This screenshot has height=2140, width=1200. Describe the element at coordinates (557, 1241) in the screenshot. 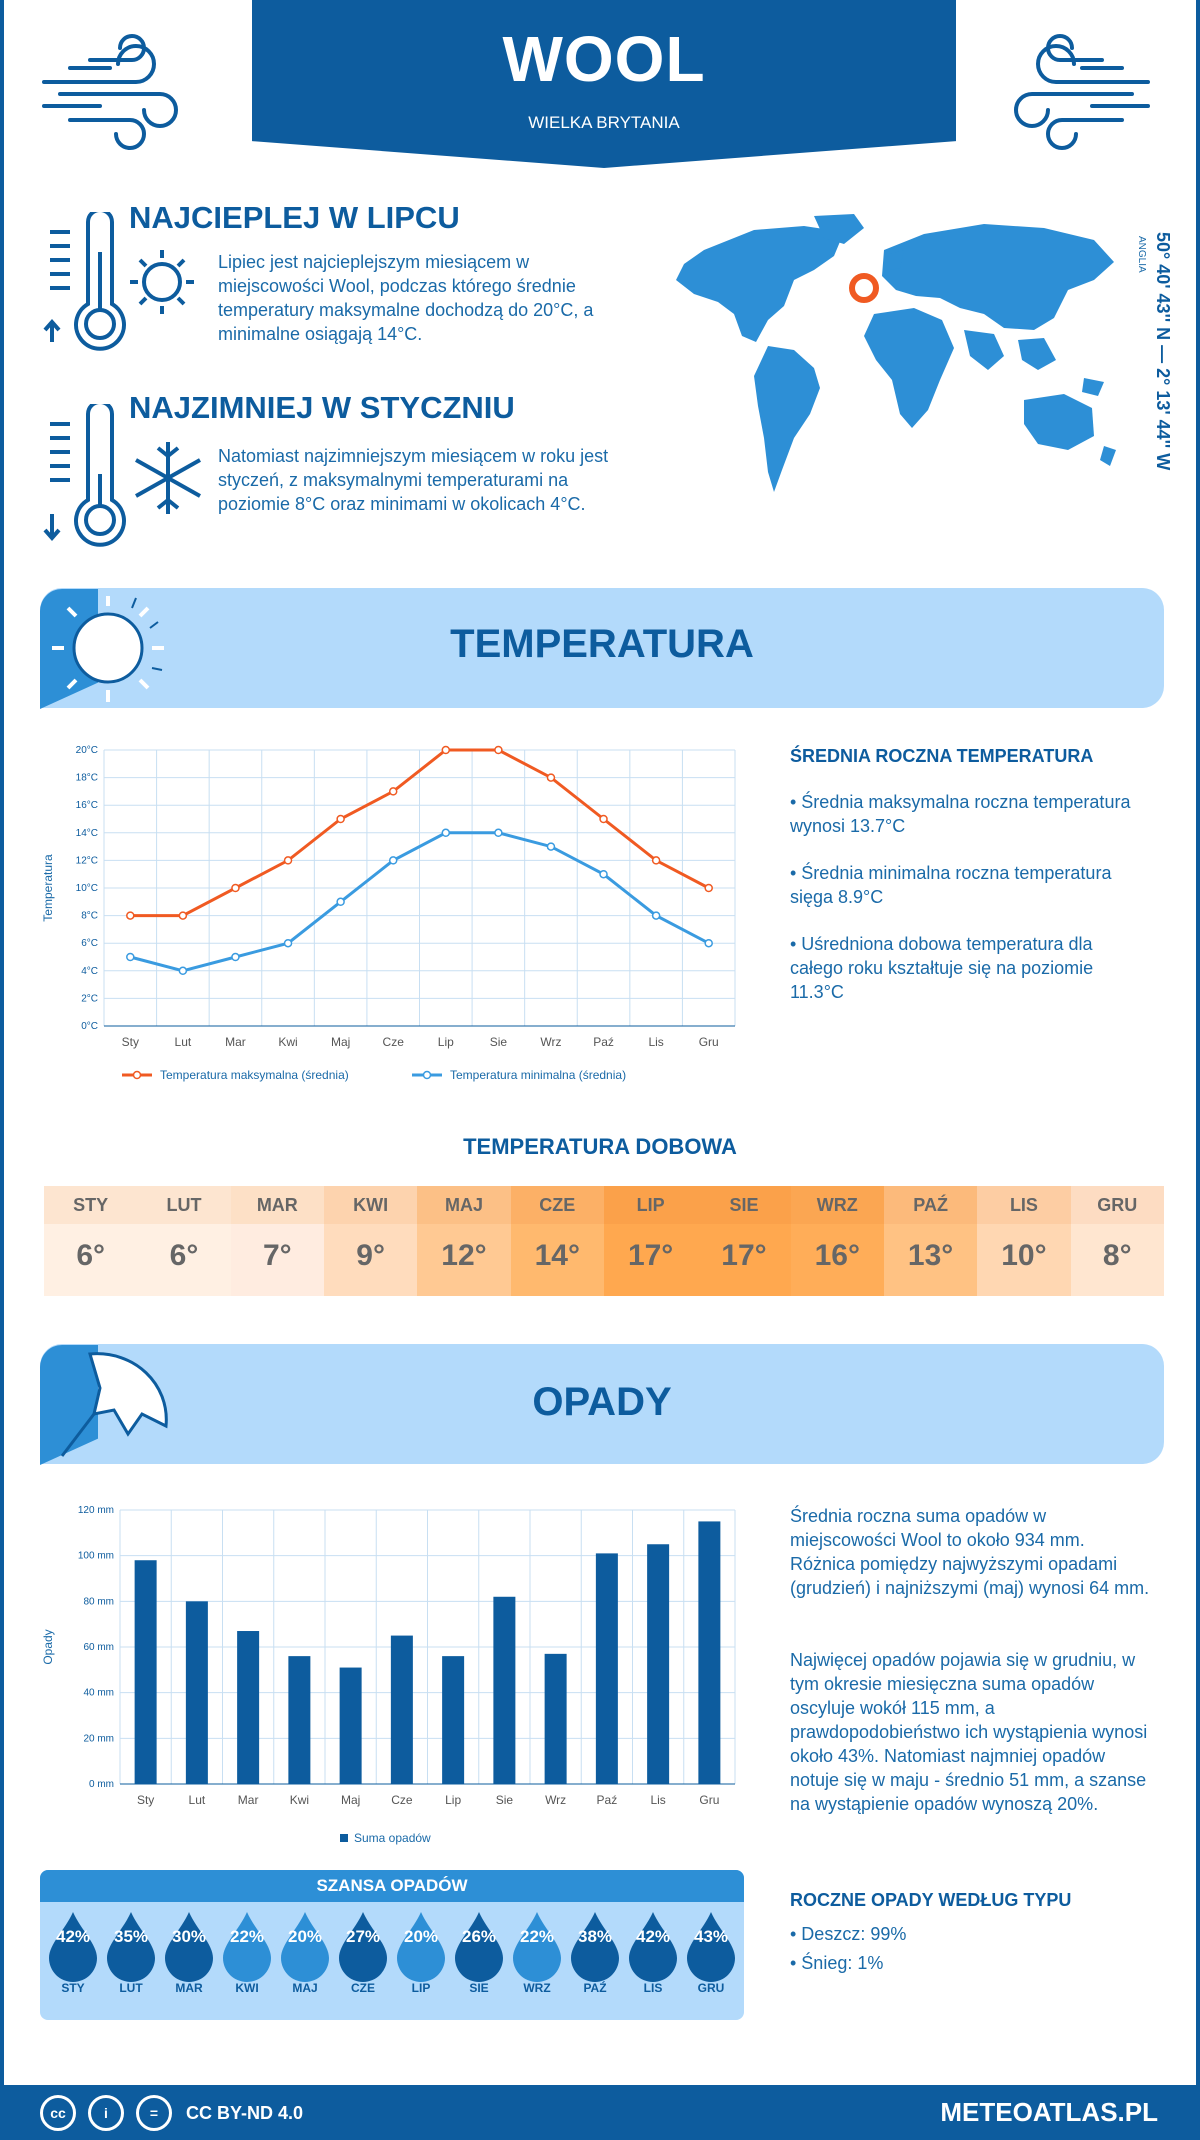

I see `daily-temp-cell: CZE 14°` at that location.